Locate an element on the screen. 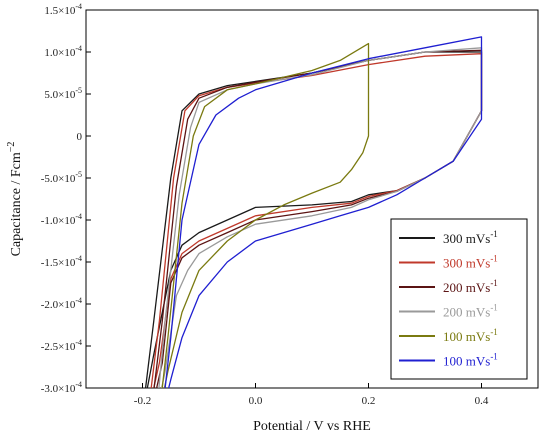 The height and width of the screenshot is (441, 550). y-tick-mantissa: 5.0×10 is located at coordinates (59, 95).